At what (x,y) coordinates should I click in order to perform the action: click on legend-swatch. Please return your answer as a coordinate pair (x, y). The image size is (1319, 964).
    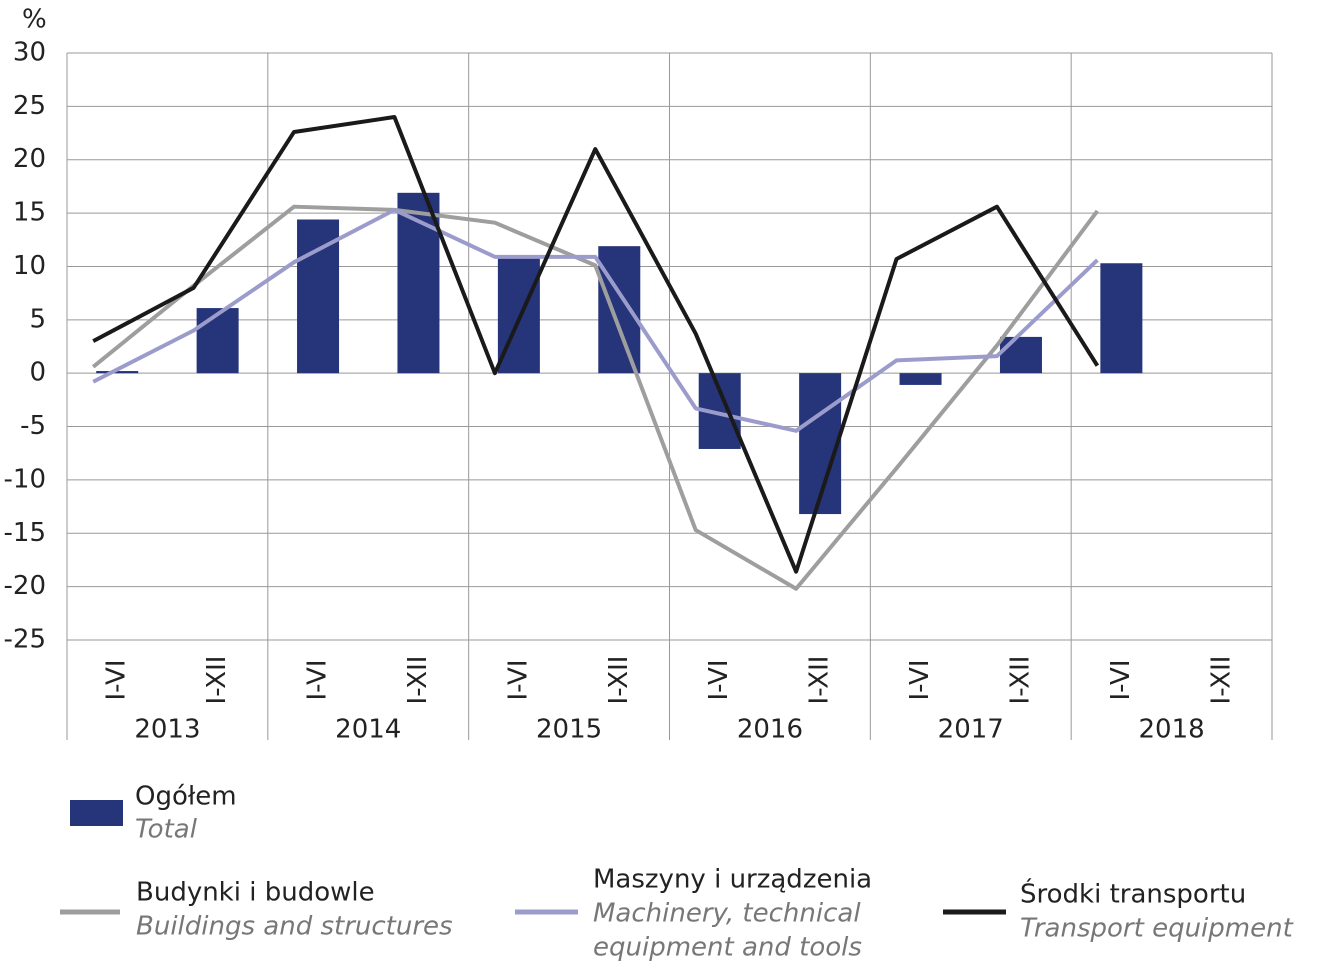
    Looking at the image, I should click on (96, 813).